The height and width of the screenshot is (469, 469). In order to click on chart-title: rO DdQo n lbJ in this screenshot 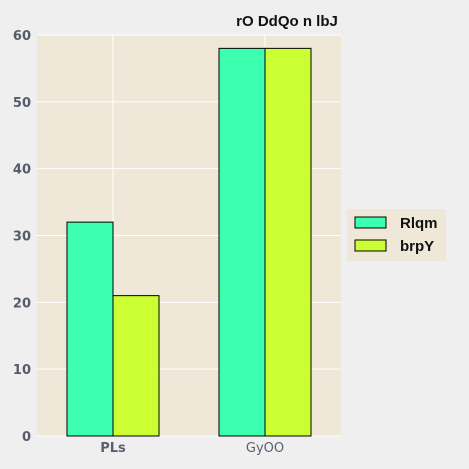, I will do `click(287, 21)`.